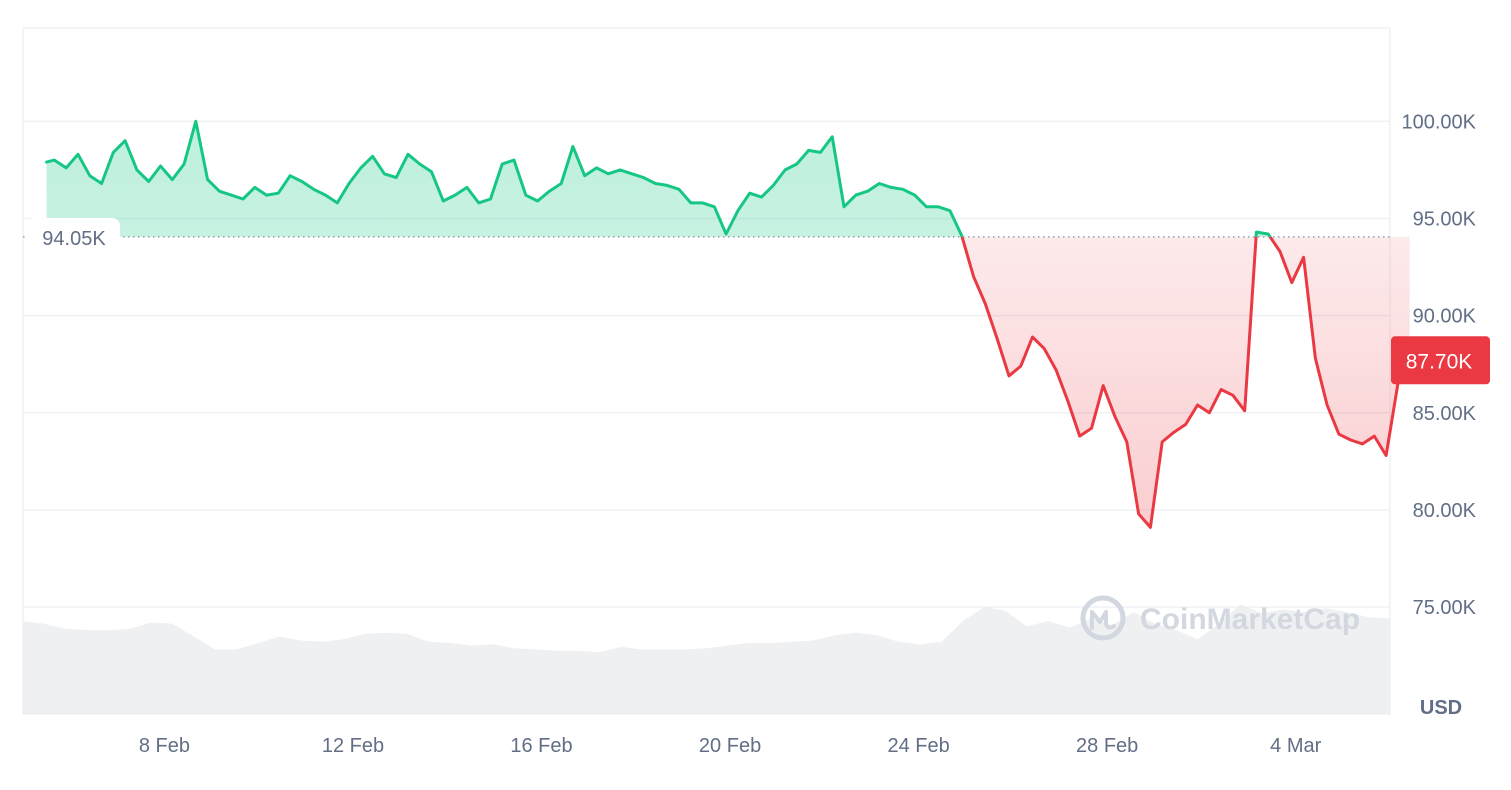  I want to click on x-tick-label: 12 Feb, so click(353, 746).